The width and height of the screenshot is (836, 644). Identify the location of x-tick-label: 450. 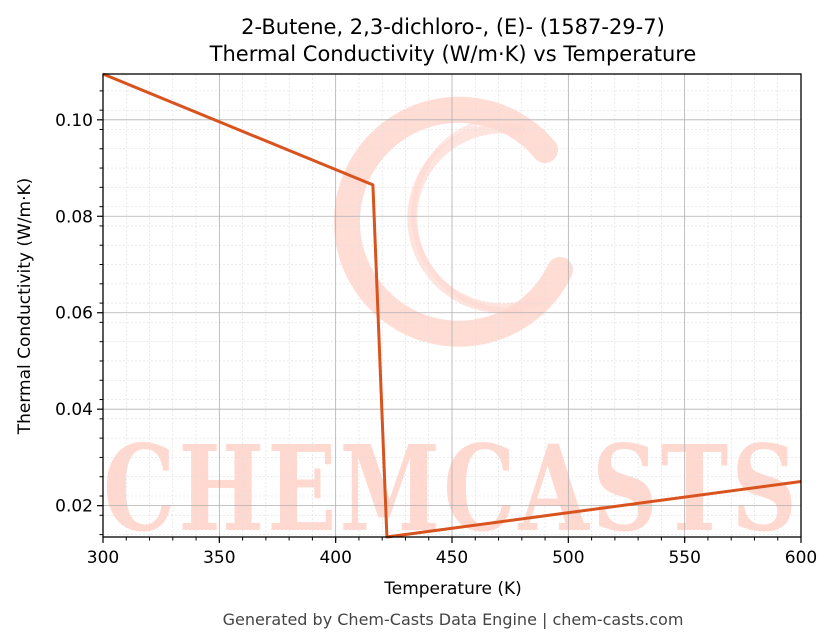
(452, 558).